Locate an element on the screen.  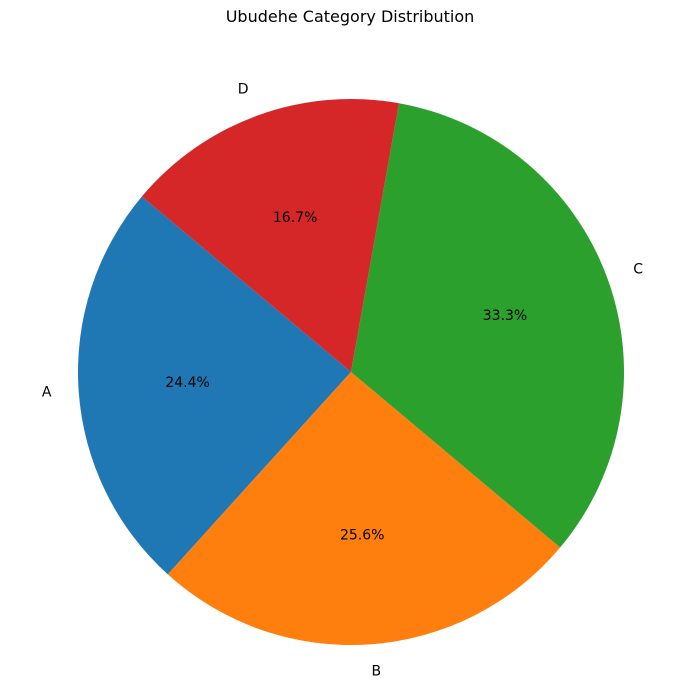
slice-percent-a: 24.4% is located at coordinates (187, 383).